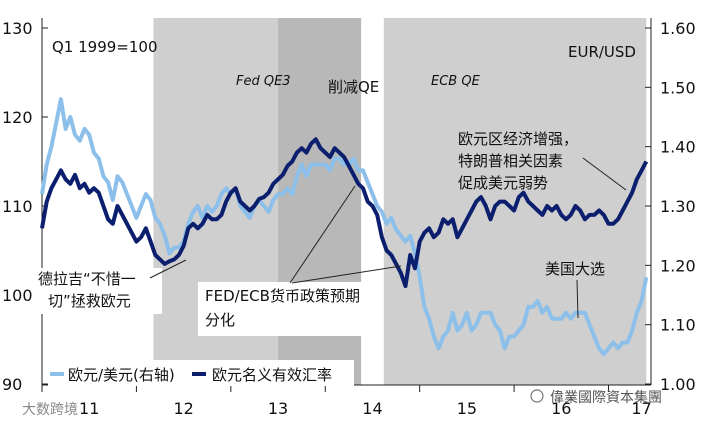 Image resolution: width=710 pixels, height=424 pixels. Describe the element at coordinates (602, 52) in the screenshot. I see `right-axis-title: EUR/USD` at that location.